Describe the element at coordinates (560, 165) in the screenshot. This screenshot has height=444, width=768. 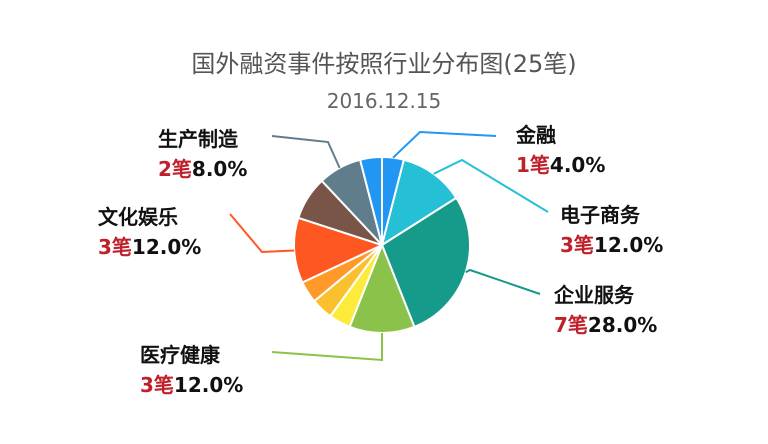
I see `slice-label-value: 1笔4.0%` at that location.